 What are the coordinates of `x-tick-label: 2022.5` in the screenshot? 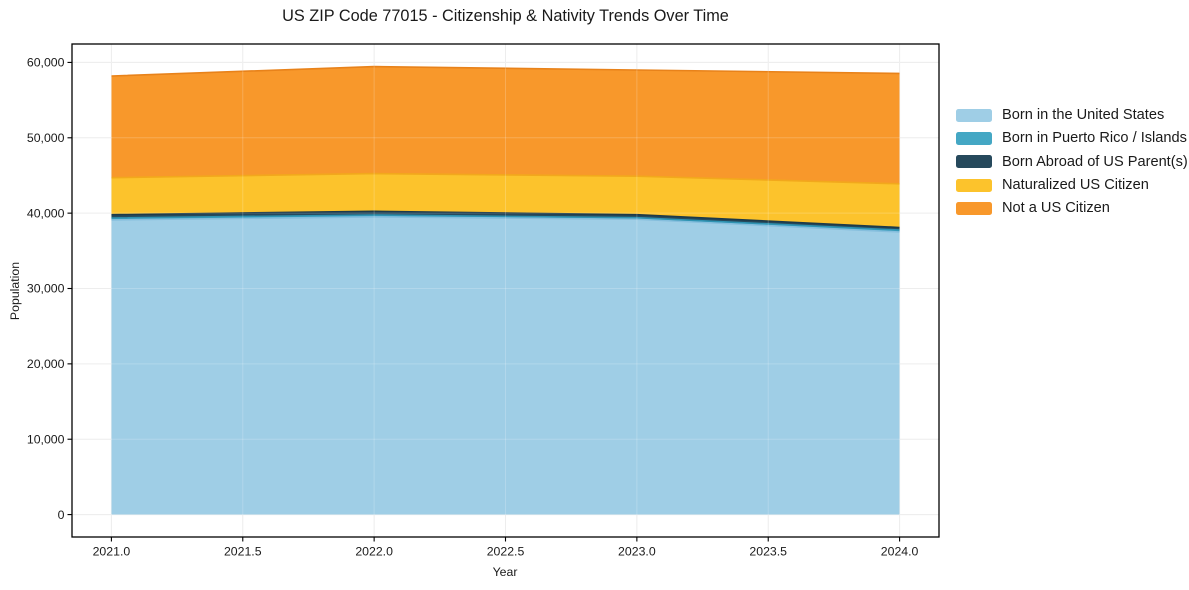 It's located at (506, 552).